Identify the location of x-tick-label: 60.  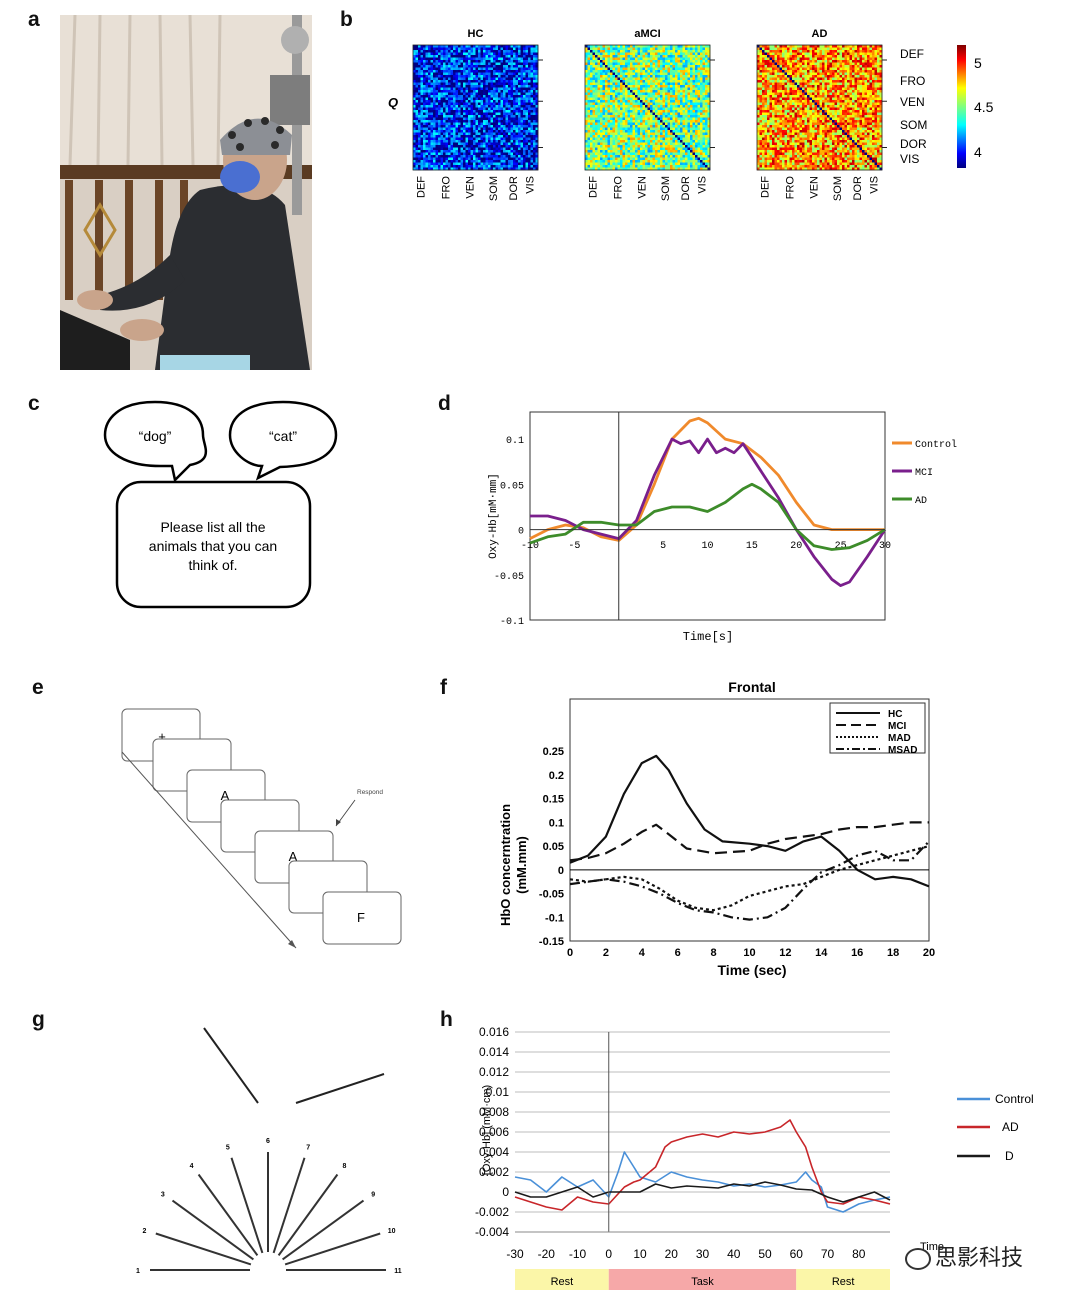
(797, 1254).